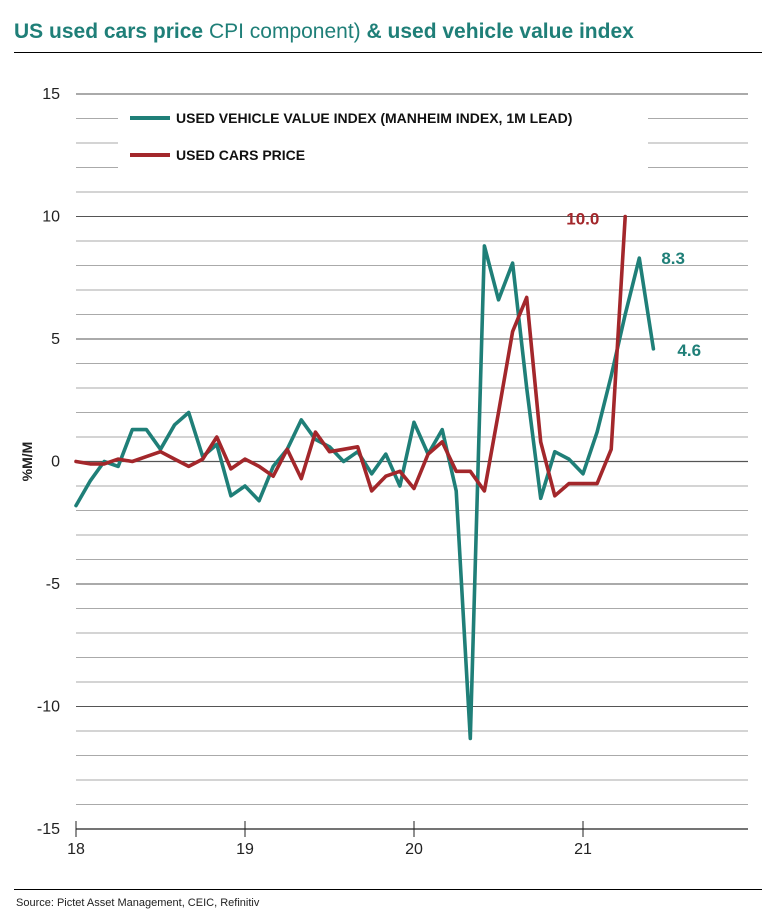 The width and height of the screenshot is (776, 919). What do you see at coordinates (633, 285) in the screenshot?
I see `data-labels: 10.0 8.3 4.6` at bounding box center [633, 285].